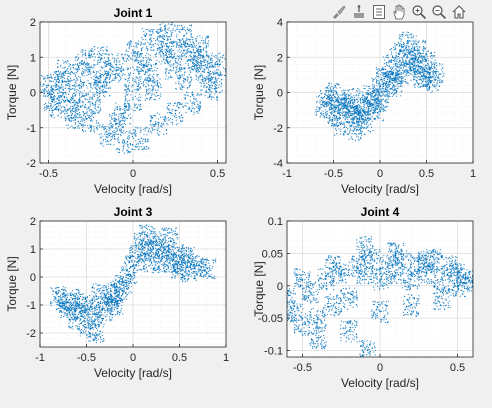  I want to click on pan-icon, so click(399, 12).